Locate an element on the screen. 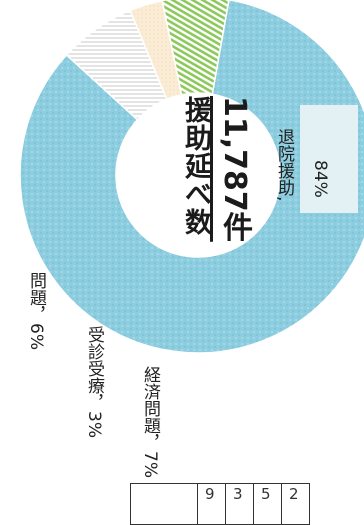 Image resolution: width=364 pixels, height=525 pixels. table-cell: 9 is located at coordinates (211, 504).